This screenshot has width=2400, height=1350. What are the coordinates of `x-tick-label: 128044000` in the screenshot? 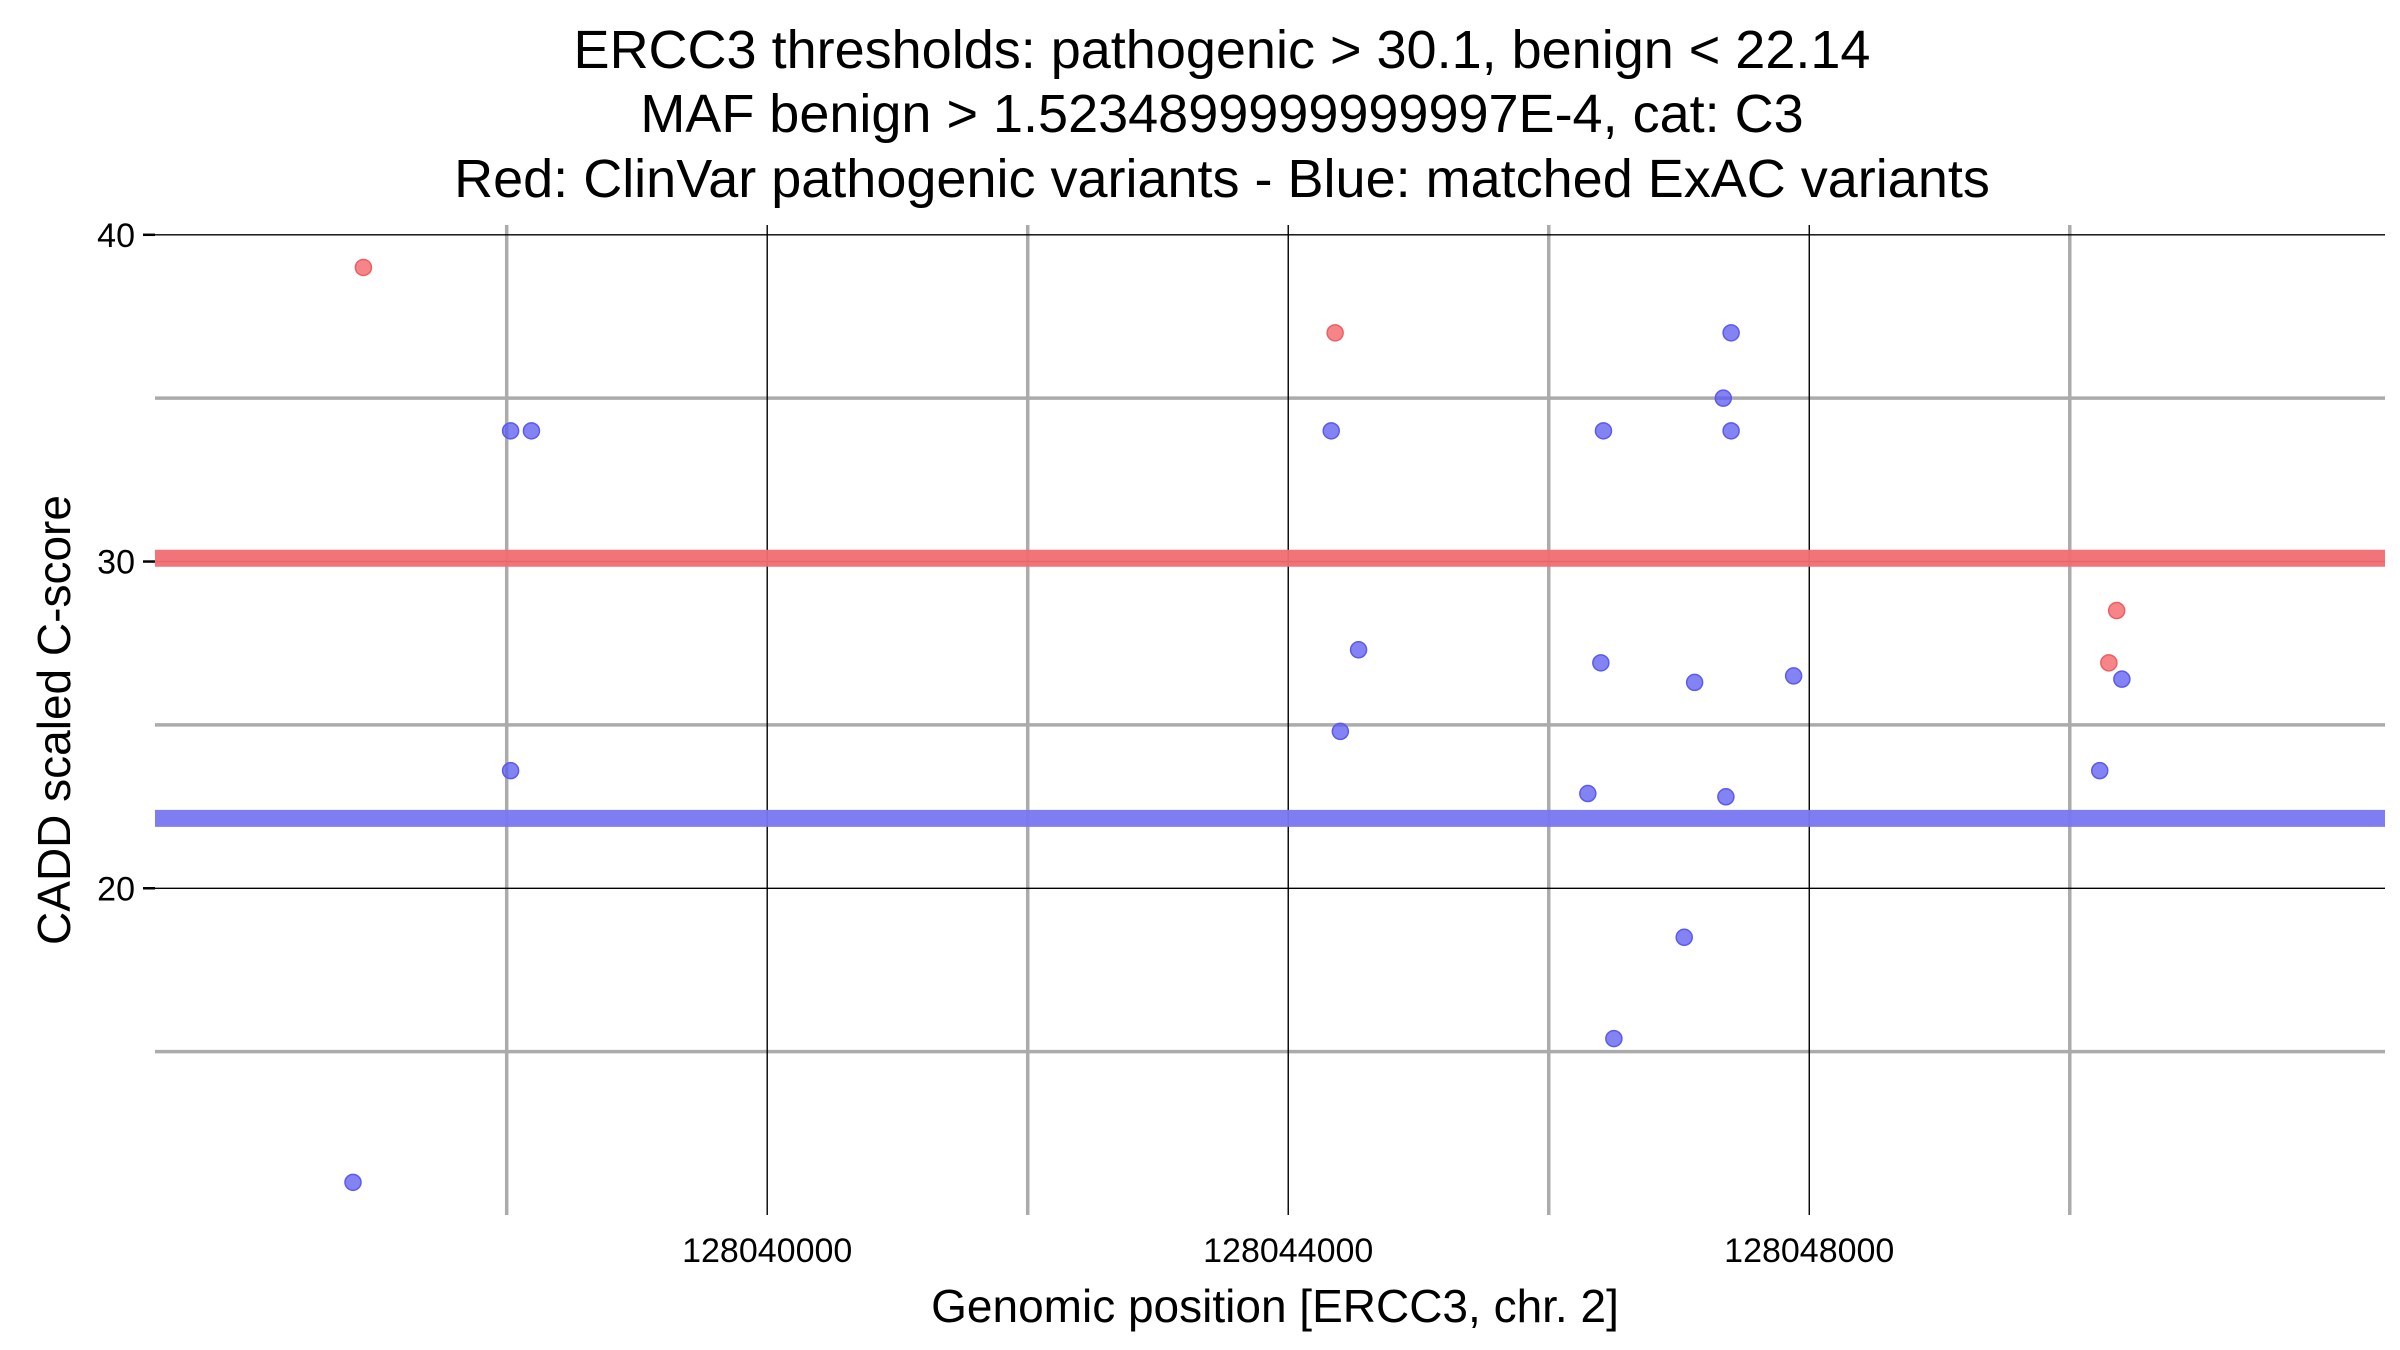 It's located at (1288, 1251).